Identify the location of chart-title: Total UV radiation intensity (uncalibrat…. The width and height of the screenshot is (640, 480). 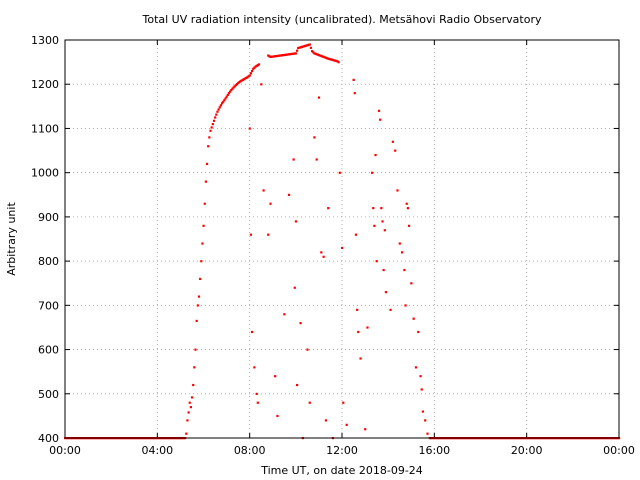
(342, 19).